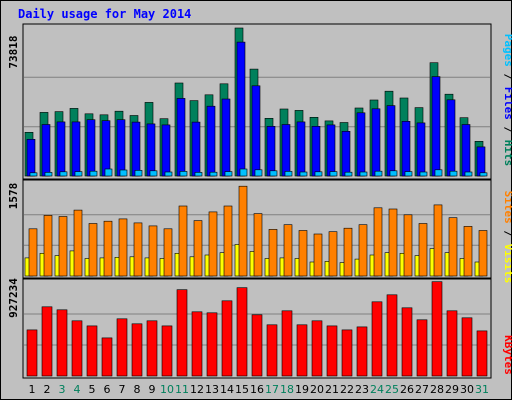 The image size is (512, 400). I want to click on x-tick-label: 27, so click(422, 389).